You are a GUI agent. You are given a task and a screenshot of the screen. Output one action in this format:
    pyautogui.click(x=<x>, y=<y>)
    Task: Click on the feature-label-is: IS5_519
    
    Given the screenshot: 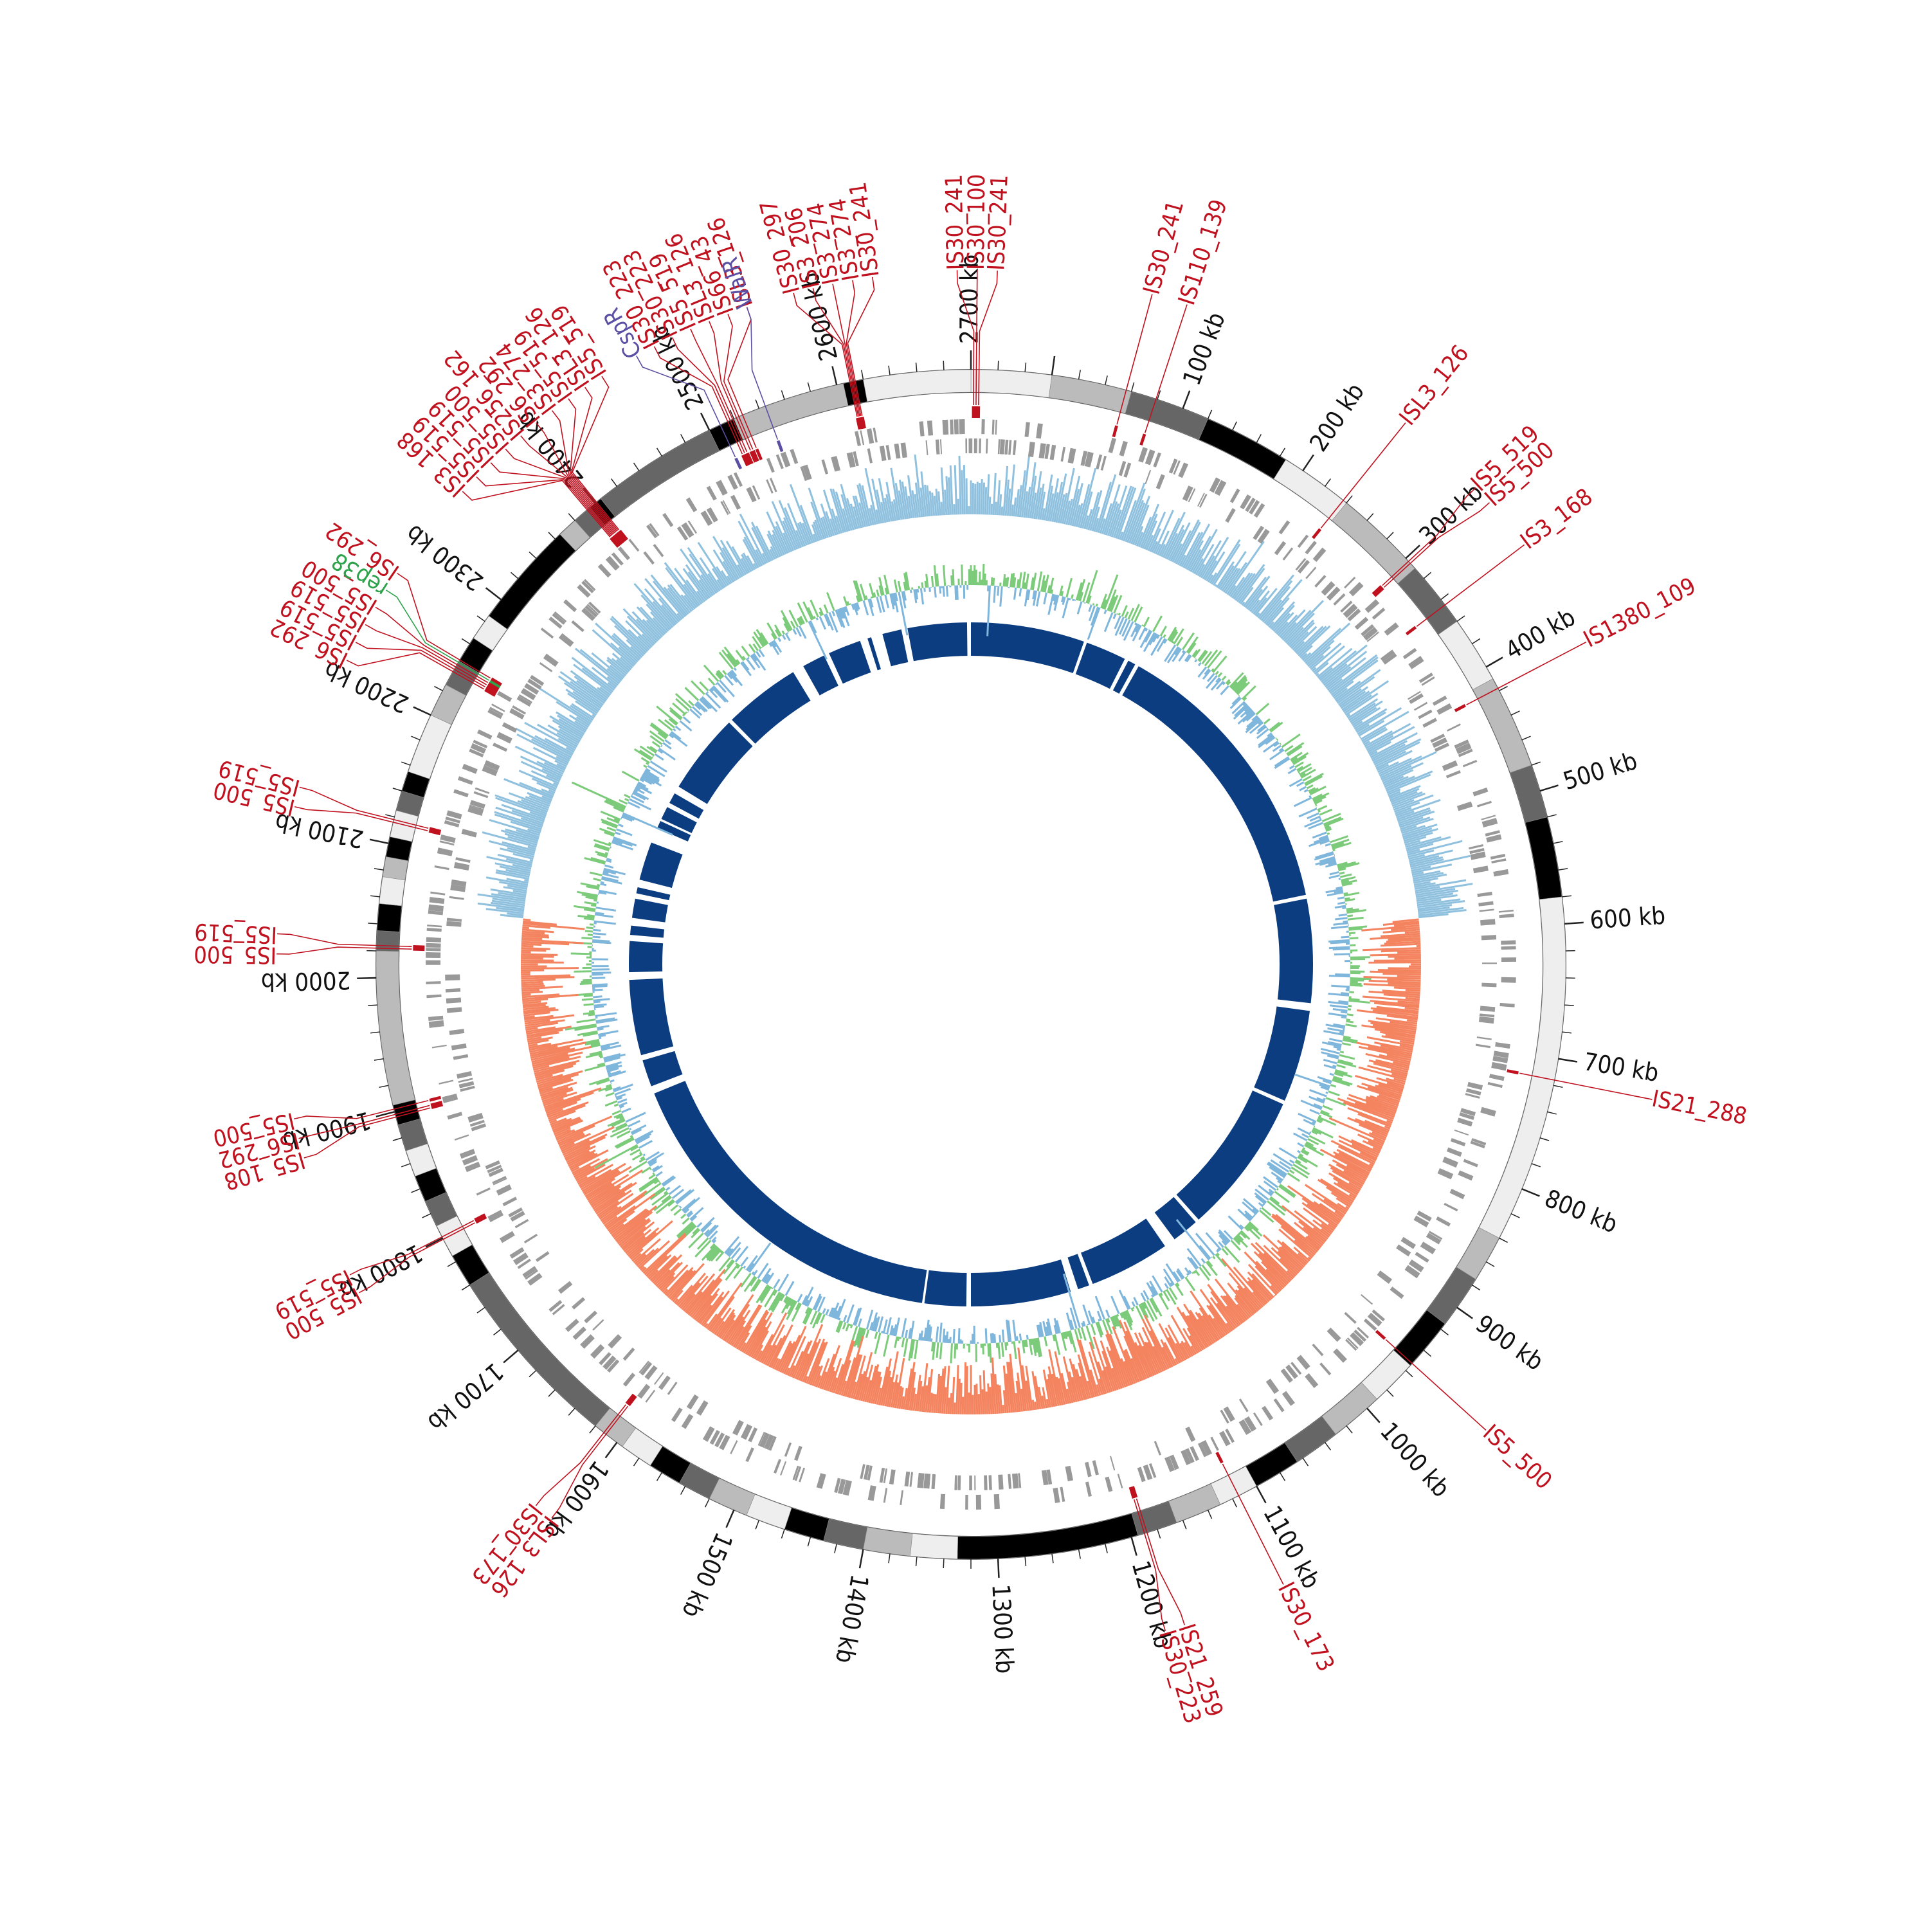 What is the action you would take?
    pyautogui.click(x=236, y=933)
    